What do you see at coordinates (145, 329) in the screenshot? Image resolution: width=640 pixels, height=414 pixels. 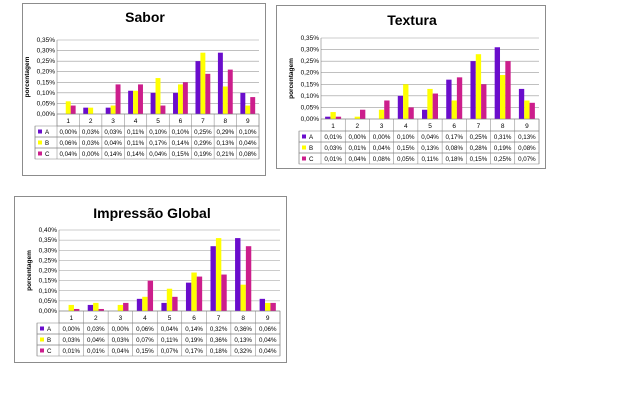 I see `data-label-A-4: 0,06%` at bounding box center [145, 329].